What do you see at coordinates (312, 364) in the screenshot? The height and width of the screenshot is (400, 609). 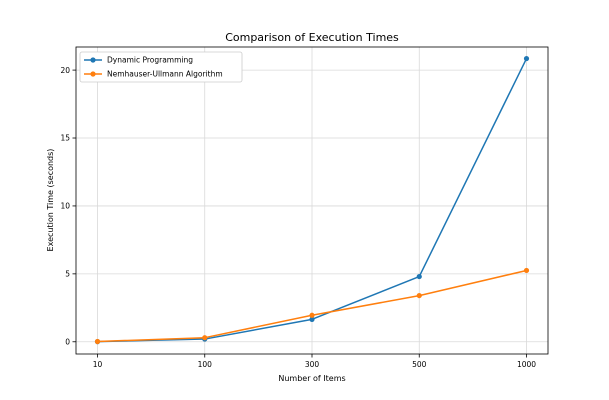 I see `x-tick-label: 300` at bounding box center [312, 364].